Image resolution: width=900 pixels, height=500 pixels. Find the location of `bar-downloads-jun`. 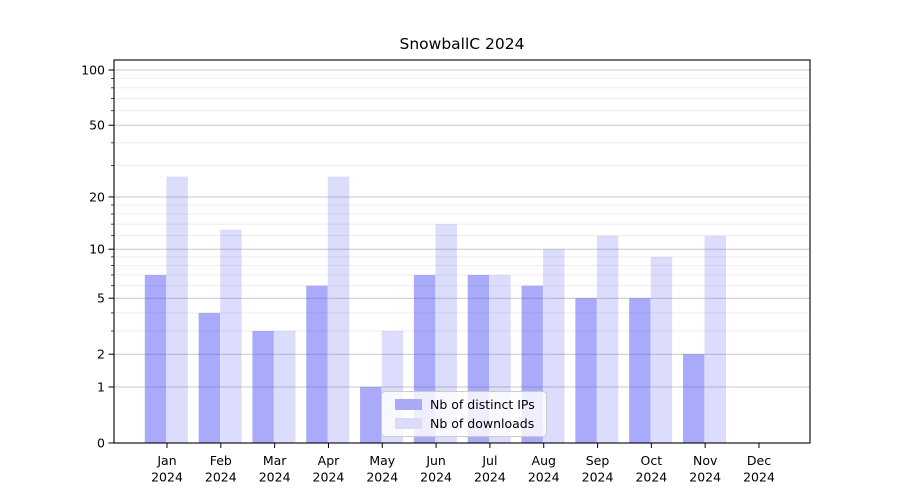

bar-downloads-jun is located at coordinates (446, 333).